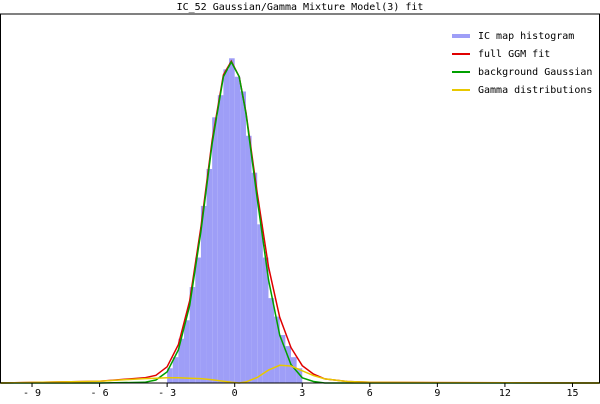 The height and width of the screenshot is (404, 600). I want to click on x-tick-label: - 6, so click(100, 393).